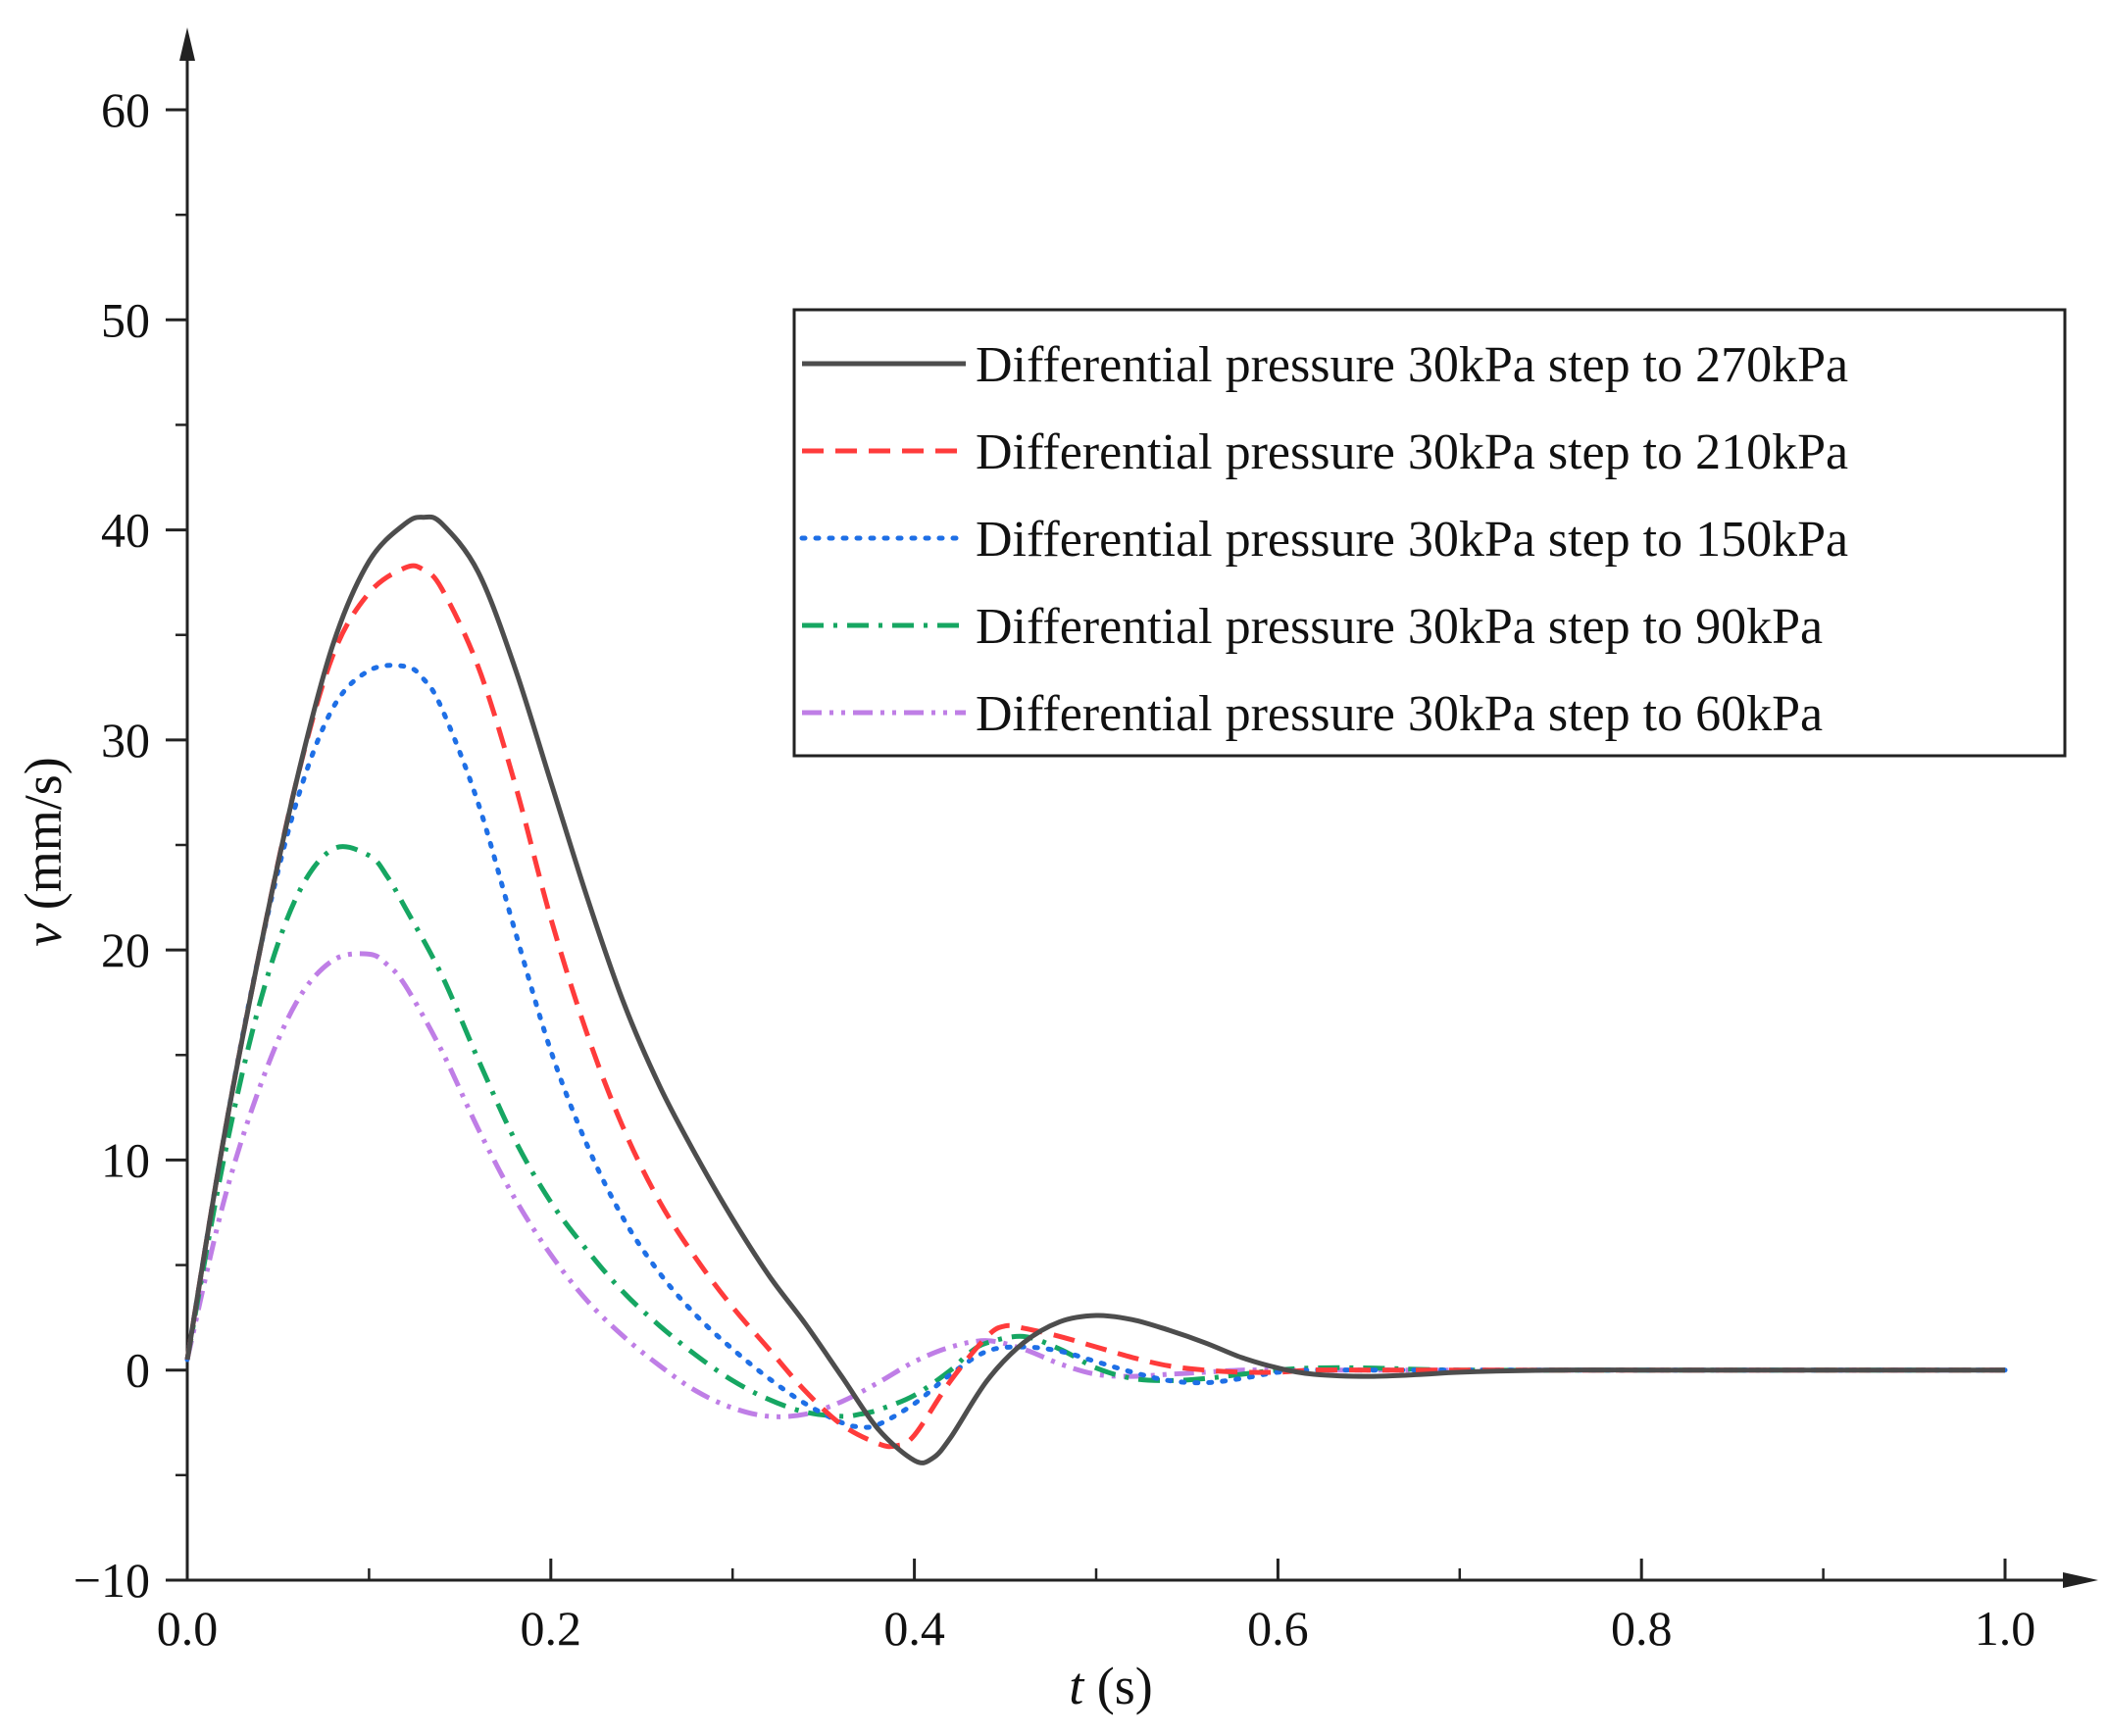 The image size is (2108, 1736). Describe the element at coordinates (2006, 1628) in the screenshot. I see `x-tick-label: 1.0` at that location.